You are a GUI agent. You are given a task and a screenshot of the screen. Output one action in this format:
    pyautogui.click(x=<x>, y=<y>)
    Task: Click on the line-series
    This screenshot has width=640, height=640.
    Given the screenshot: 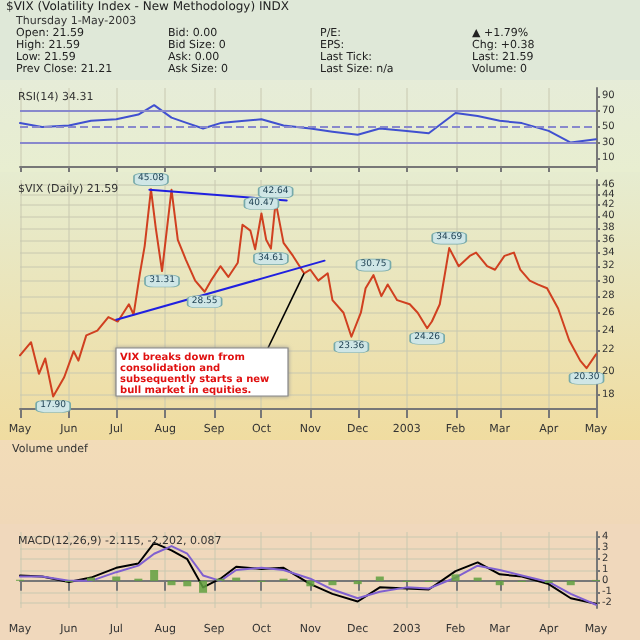 What is the action you would take?
    pyautogui.click(x=308, y=124)
    